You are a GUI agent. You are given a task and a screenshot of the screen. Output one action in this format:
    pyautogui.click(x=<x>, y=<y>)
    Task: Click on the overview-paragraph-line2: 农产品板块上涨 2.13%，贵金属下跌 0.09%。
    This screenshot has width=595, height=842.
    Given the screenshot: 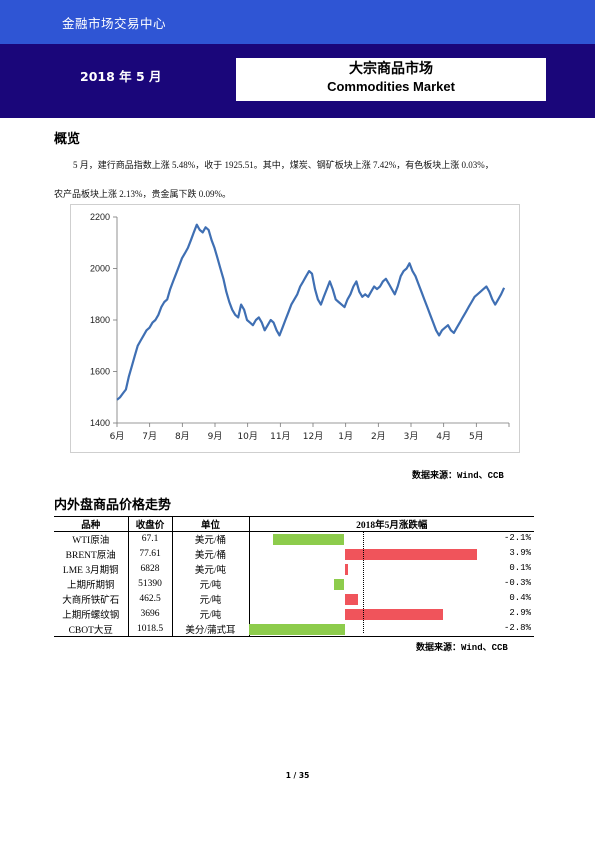 What is the action you would take?
    pyautogui.click(x=142, y=194)
    